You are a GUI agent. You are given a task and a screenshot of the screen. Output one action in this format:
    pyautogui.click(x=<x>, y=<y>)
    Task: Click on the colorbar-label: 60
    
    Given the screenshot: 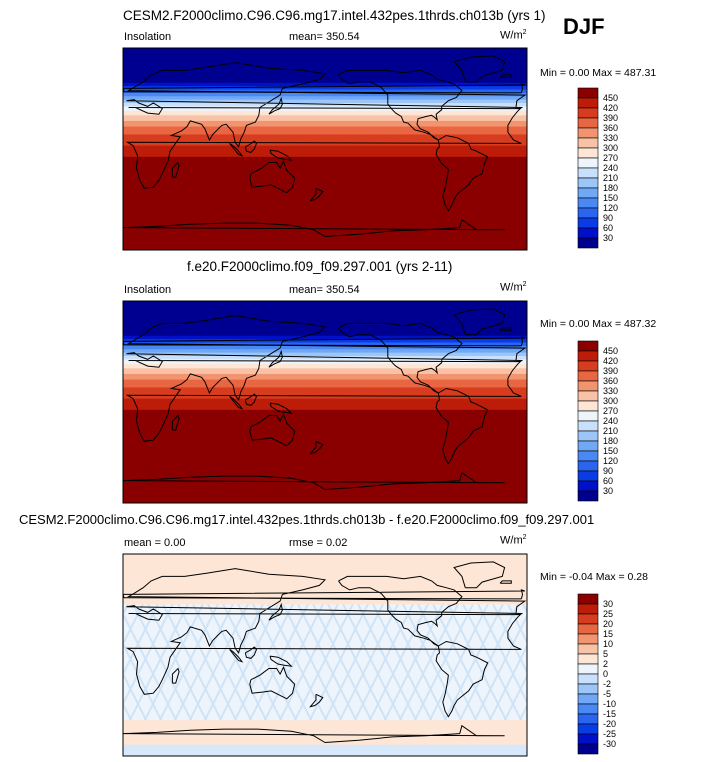 What is the action you would take?
    pyautogui.click(x=608, y=481)
    